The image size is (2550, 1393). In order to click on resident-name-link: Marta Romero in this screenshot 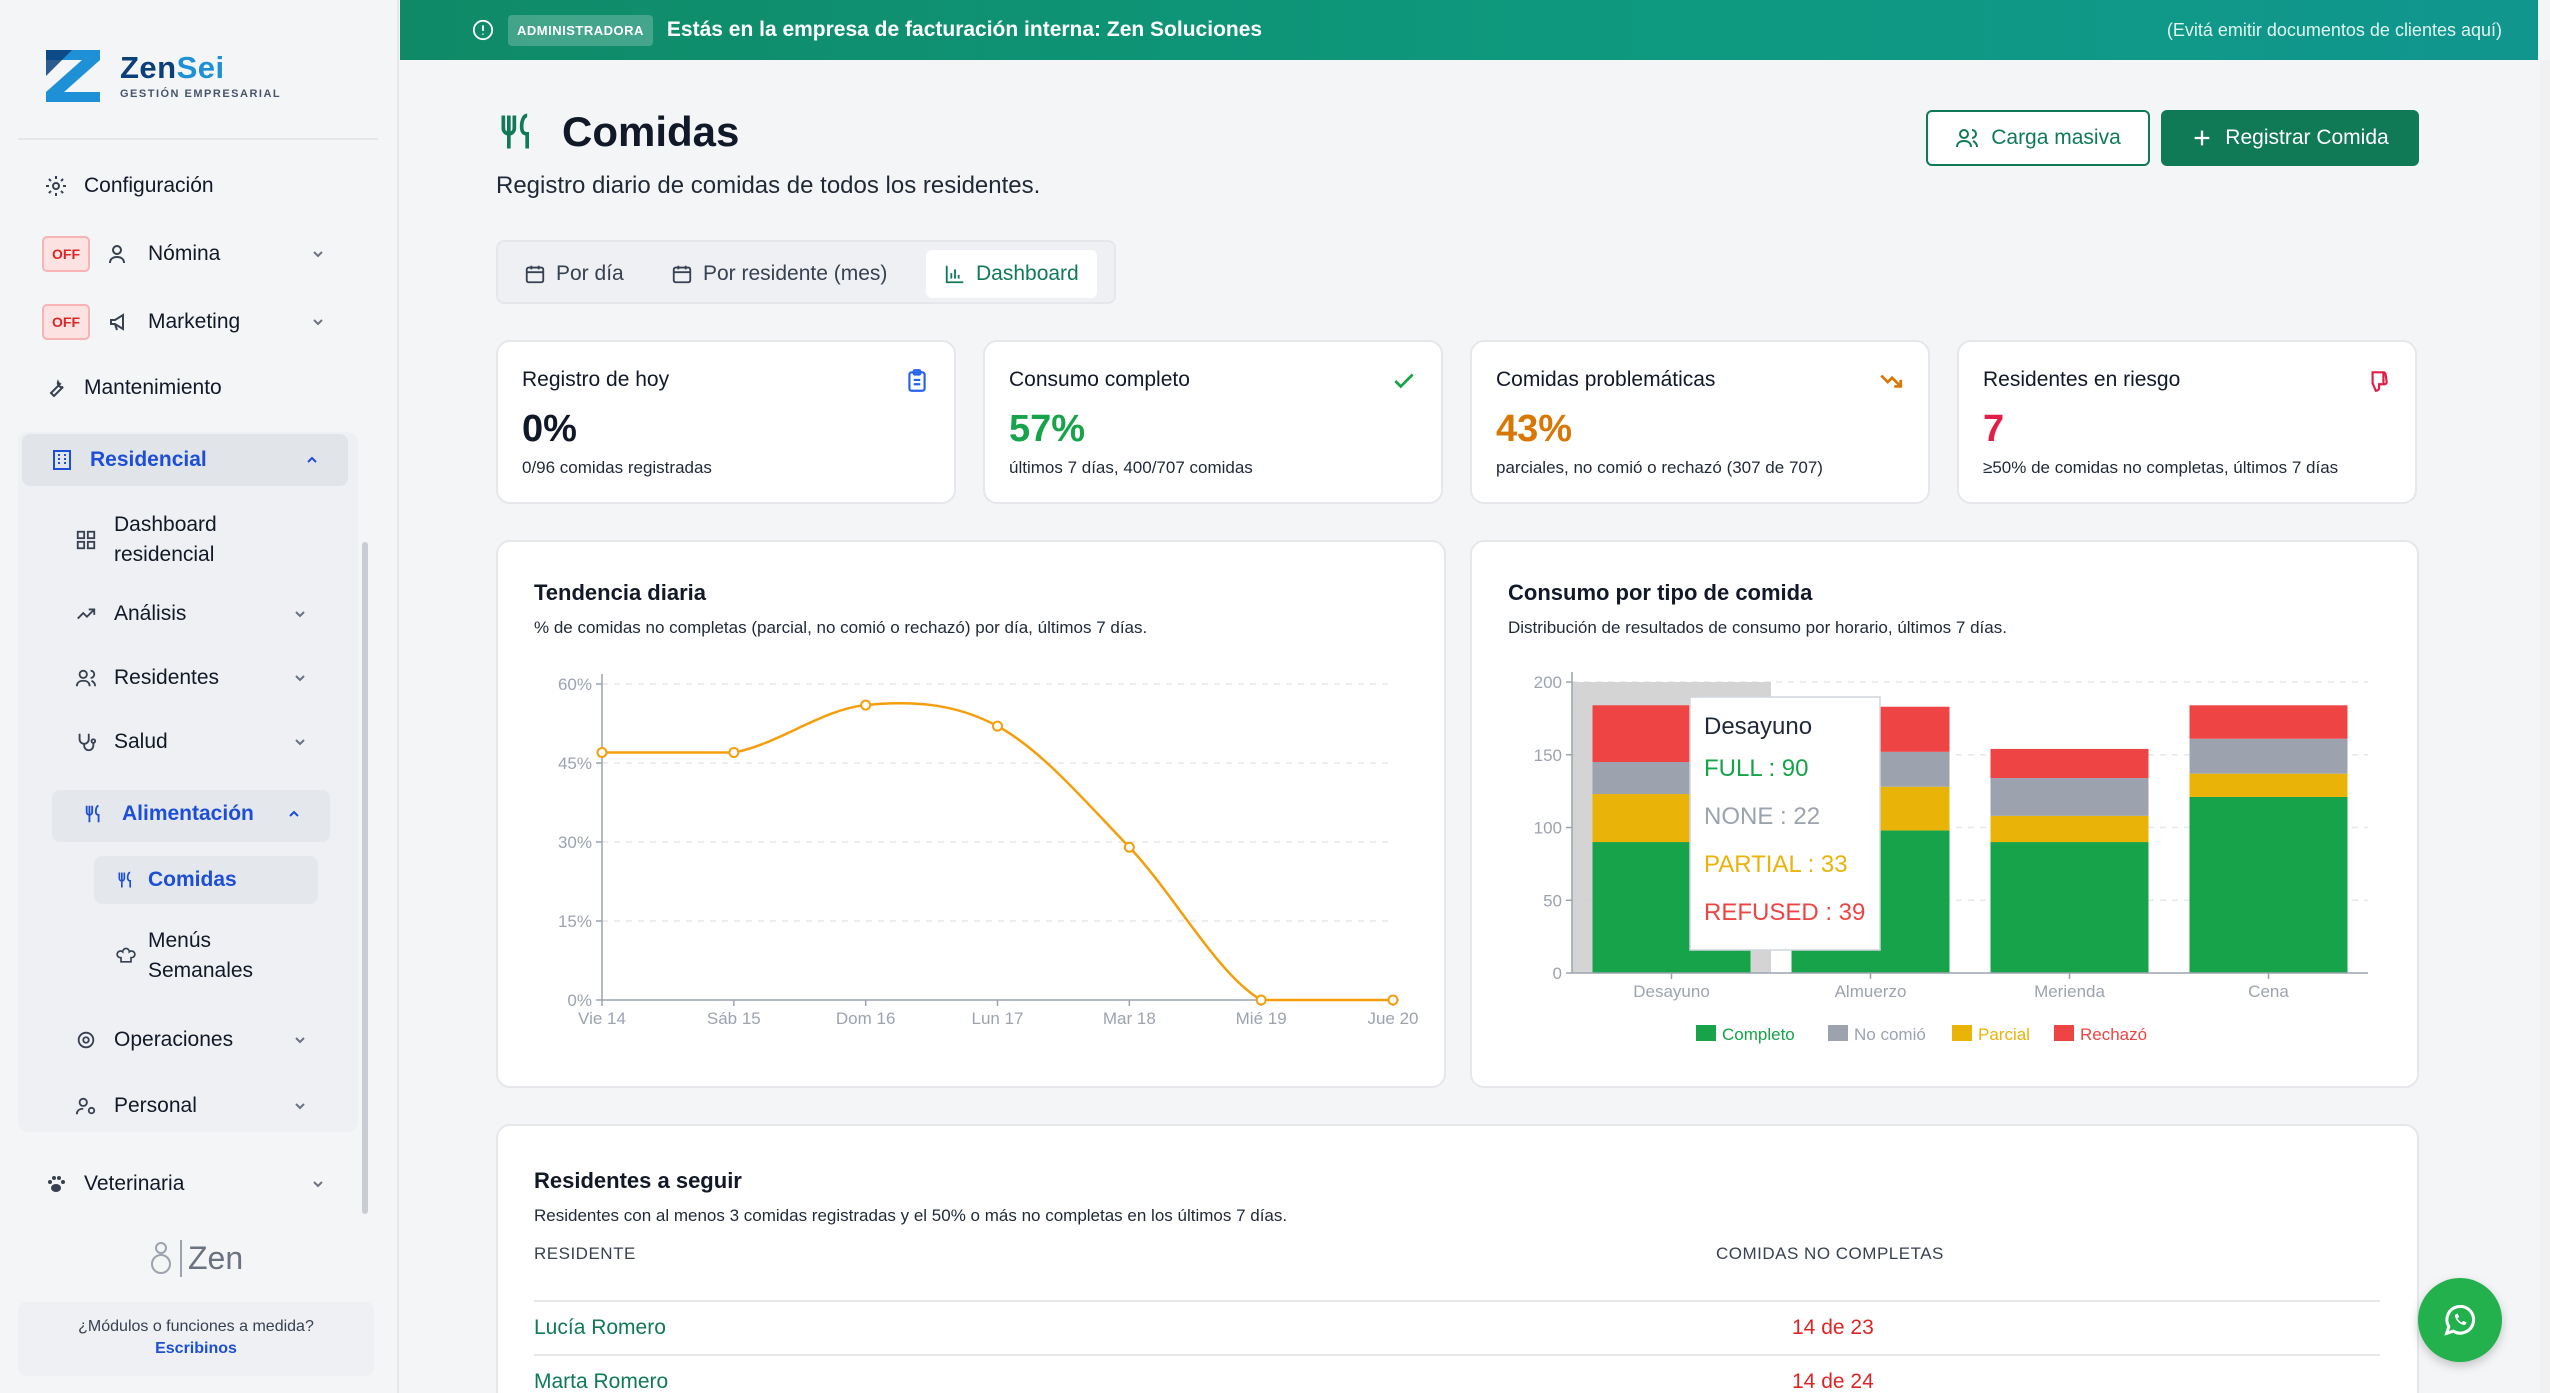, I will do `click(601, 1381)`.